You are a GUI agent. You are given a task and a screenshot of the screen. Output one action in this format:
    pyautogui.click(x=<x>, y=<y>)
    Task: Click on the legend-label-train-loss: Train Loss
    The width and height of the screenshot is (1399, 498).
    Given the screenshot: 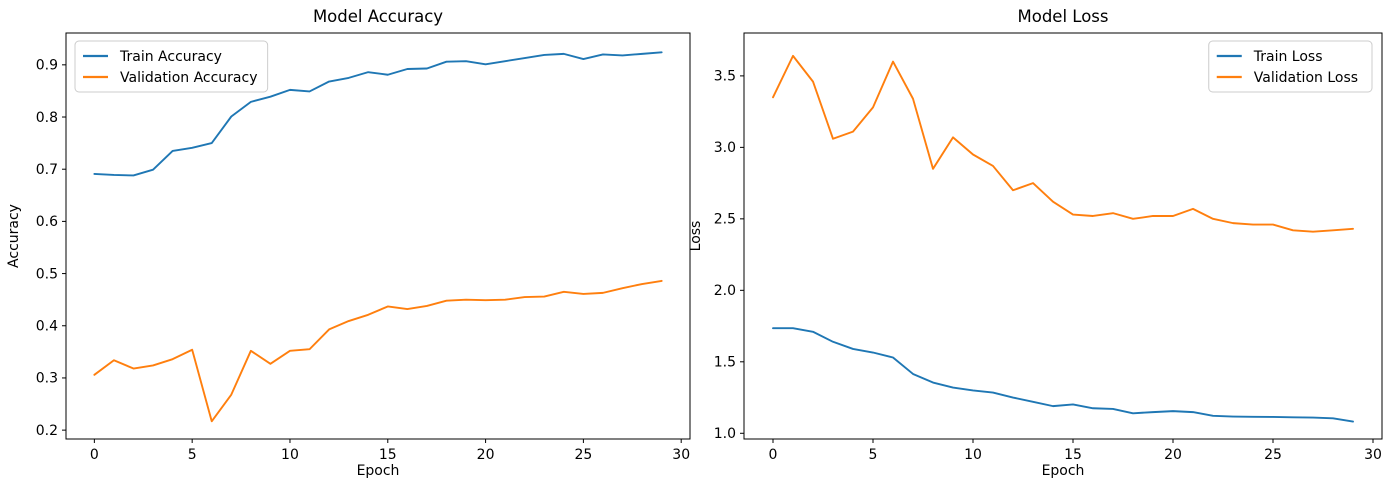 What is the action you would take?
    pyautogui.click(x=1288, y=57)
    